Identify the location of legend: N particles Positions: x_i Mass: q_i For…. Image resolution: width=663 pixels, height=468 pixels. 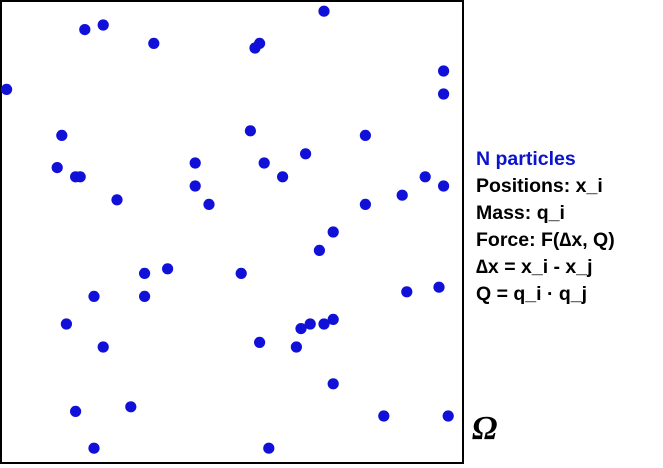
(545, 227).